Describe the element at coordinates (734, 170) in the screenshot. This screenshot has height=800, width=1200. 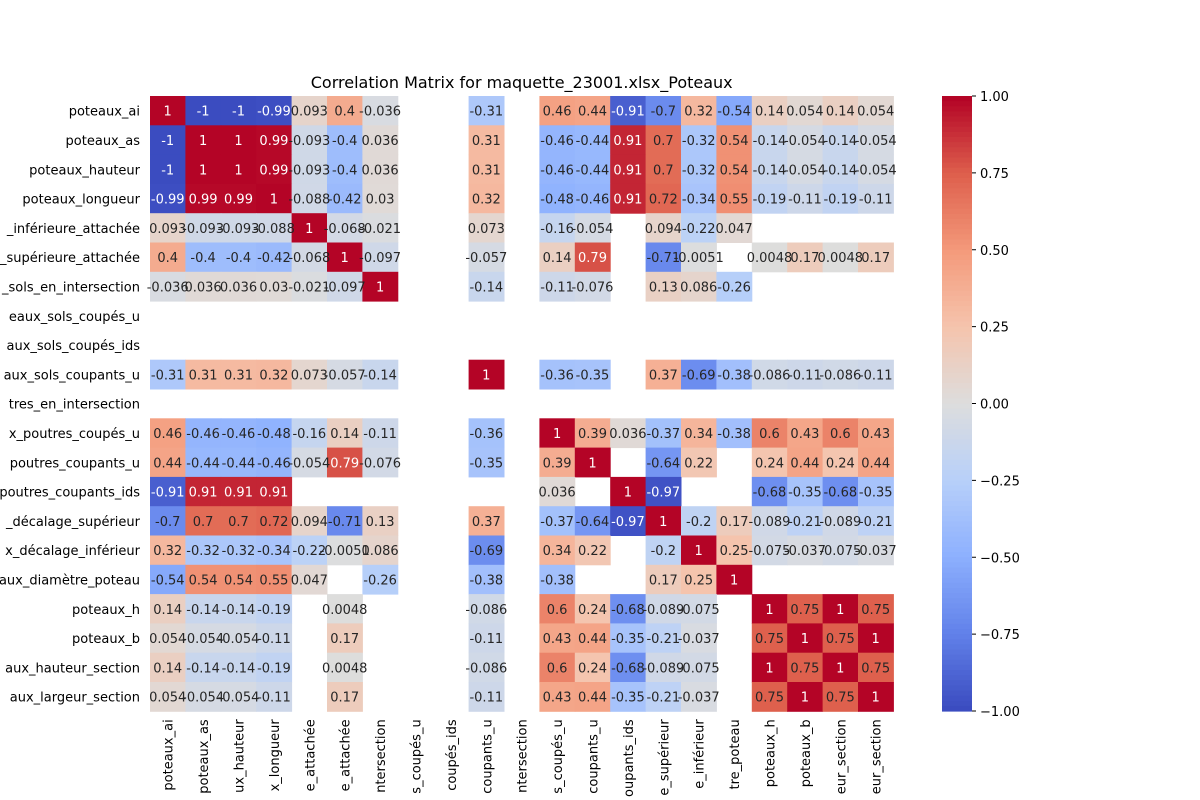
I see `cell-annotation: 0.54` at that location.